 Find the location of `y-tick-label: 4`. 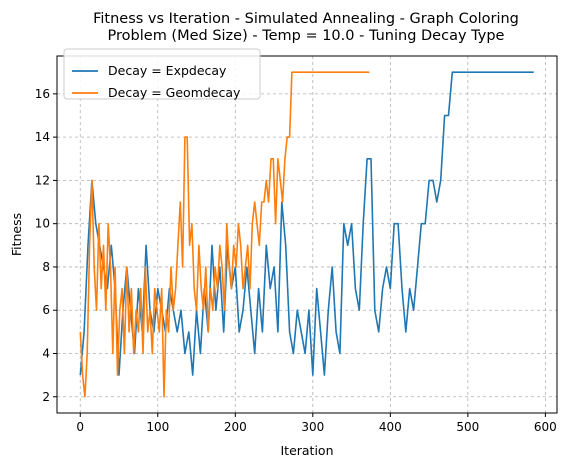

y-tick-label: 4 is located at coordinates (46, 354).